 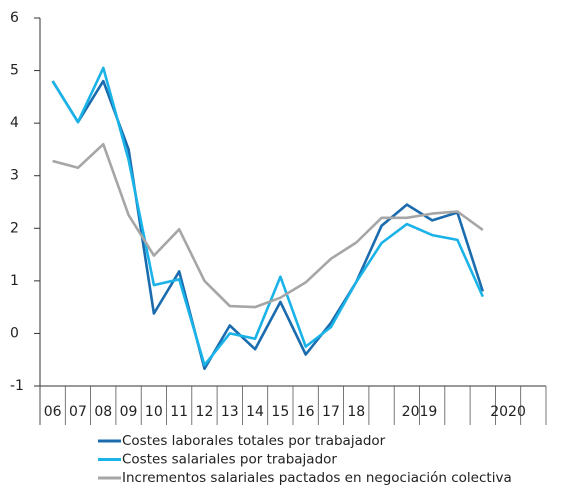 I want to click on x-tick-label: 10, so click(x=154, y=412).